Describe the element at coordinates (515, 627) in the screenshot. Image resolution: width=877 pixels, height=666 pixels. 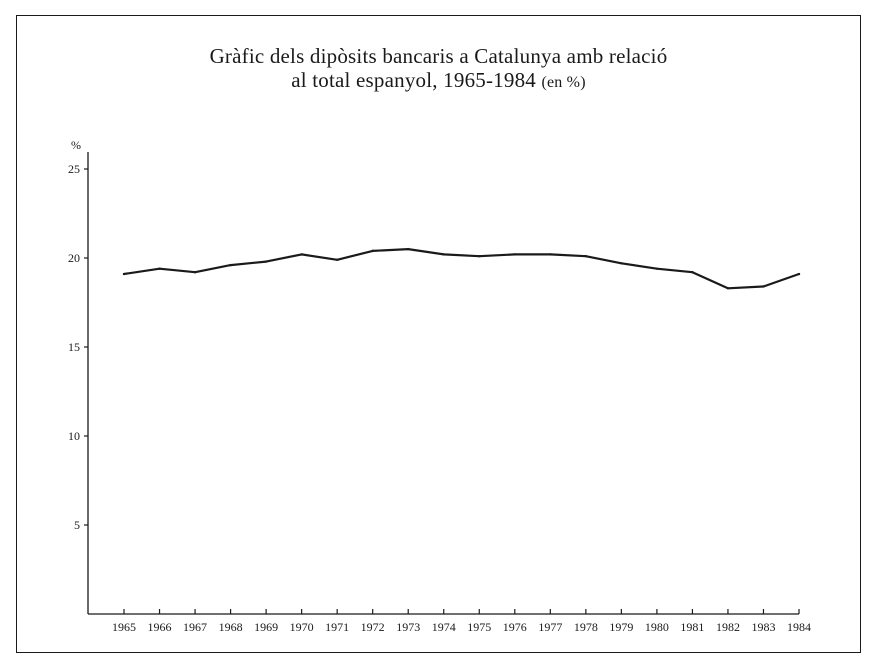
I see `x-tick-label: 1976` at that location.